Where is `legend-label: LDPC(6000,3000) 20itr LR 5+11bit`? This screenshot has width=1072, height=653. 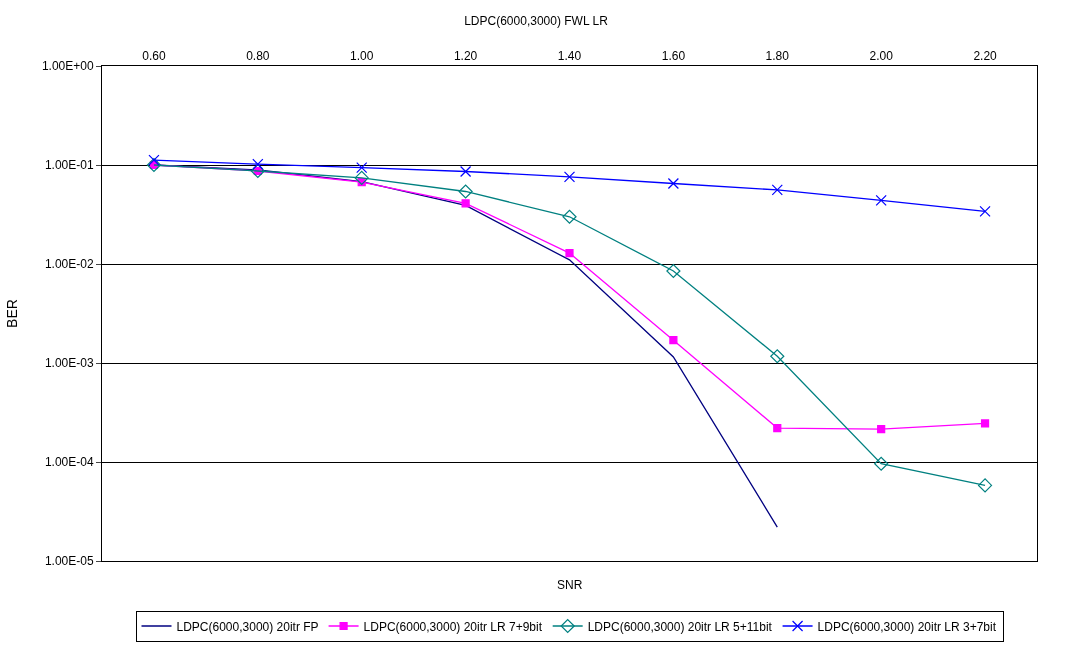
legend-label: LDPC(6000,3000) 20itr LR 5+11bit is located at coordinates (680, 626).